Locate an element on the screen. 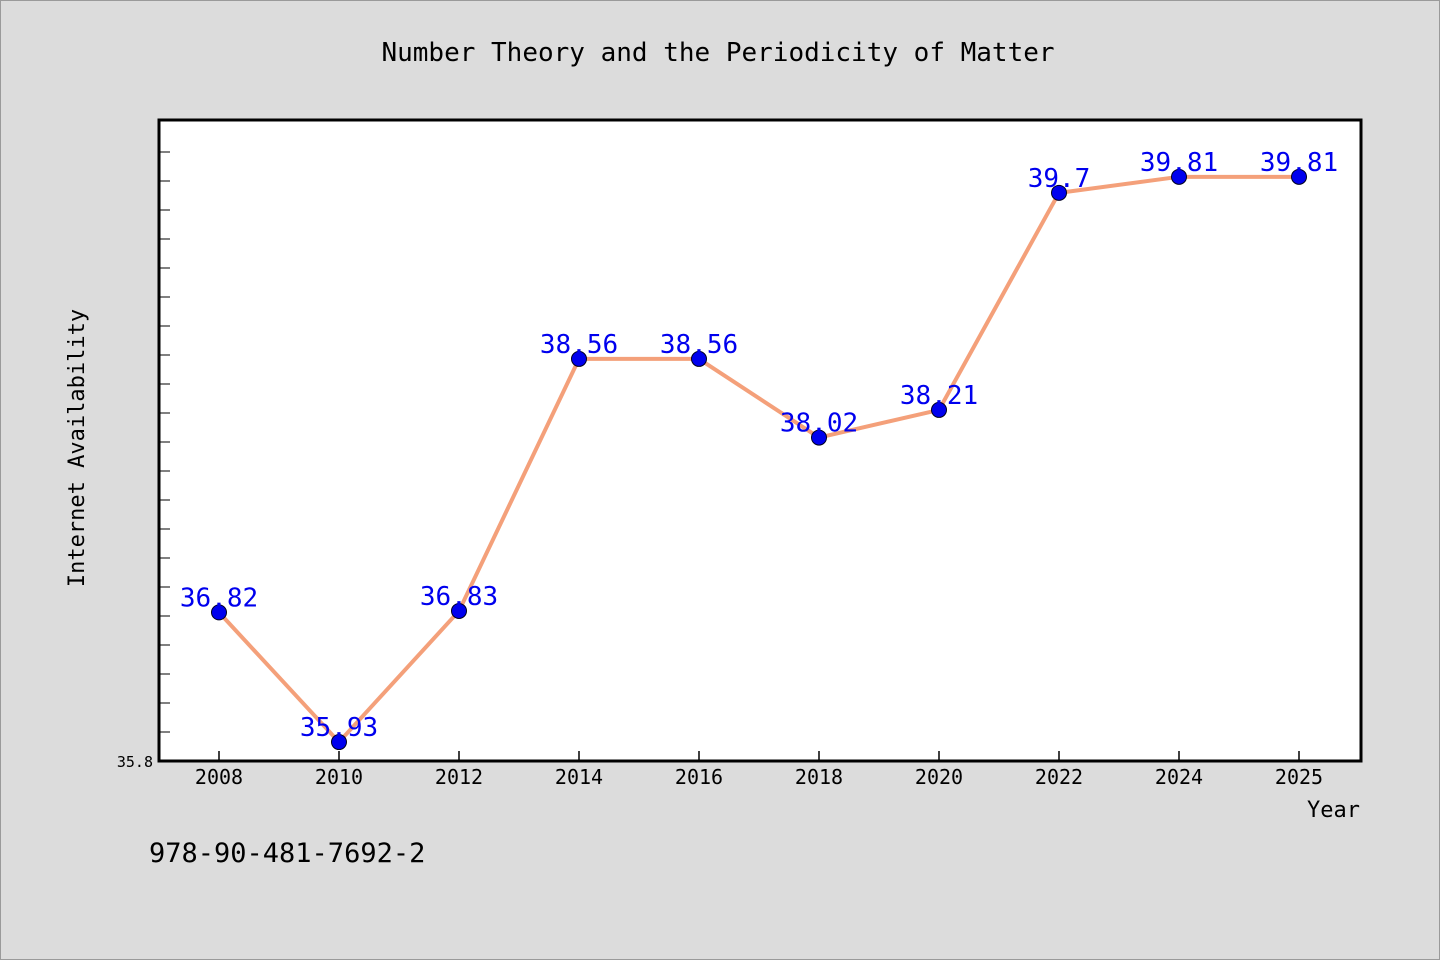 This screenshot has height=960, width=1440. x-axis-ticks is located at coordinates (759, 756).